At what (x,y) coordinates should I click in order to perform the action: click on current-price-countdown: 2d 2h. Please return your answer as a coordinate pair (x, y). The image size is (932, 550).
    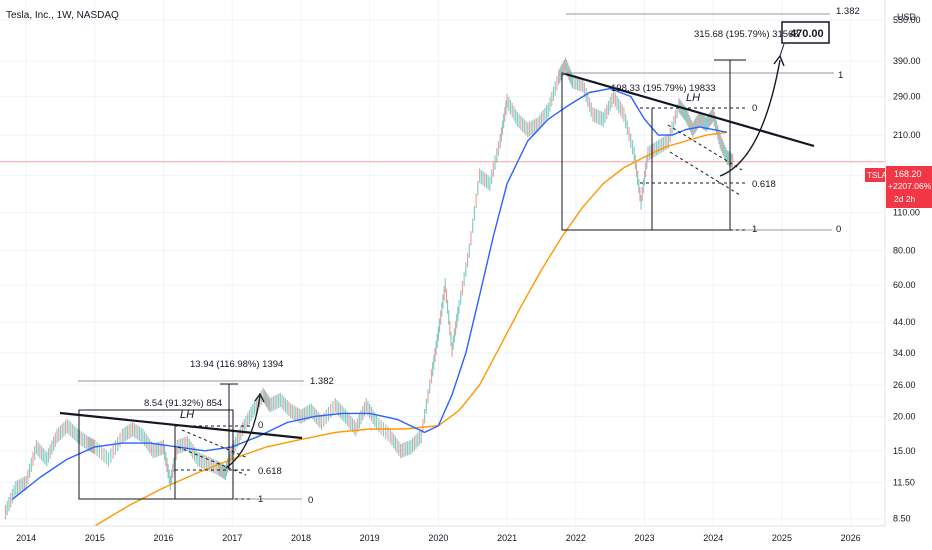
    Looking at the image, I should click on (905, 199).